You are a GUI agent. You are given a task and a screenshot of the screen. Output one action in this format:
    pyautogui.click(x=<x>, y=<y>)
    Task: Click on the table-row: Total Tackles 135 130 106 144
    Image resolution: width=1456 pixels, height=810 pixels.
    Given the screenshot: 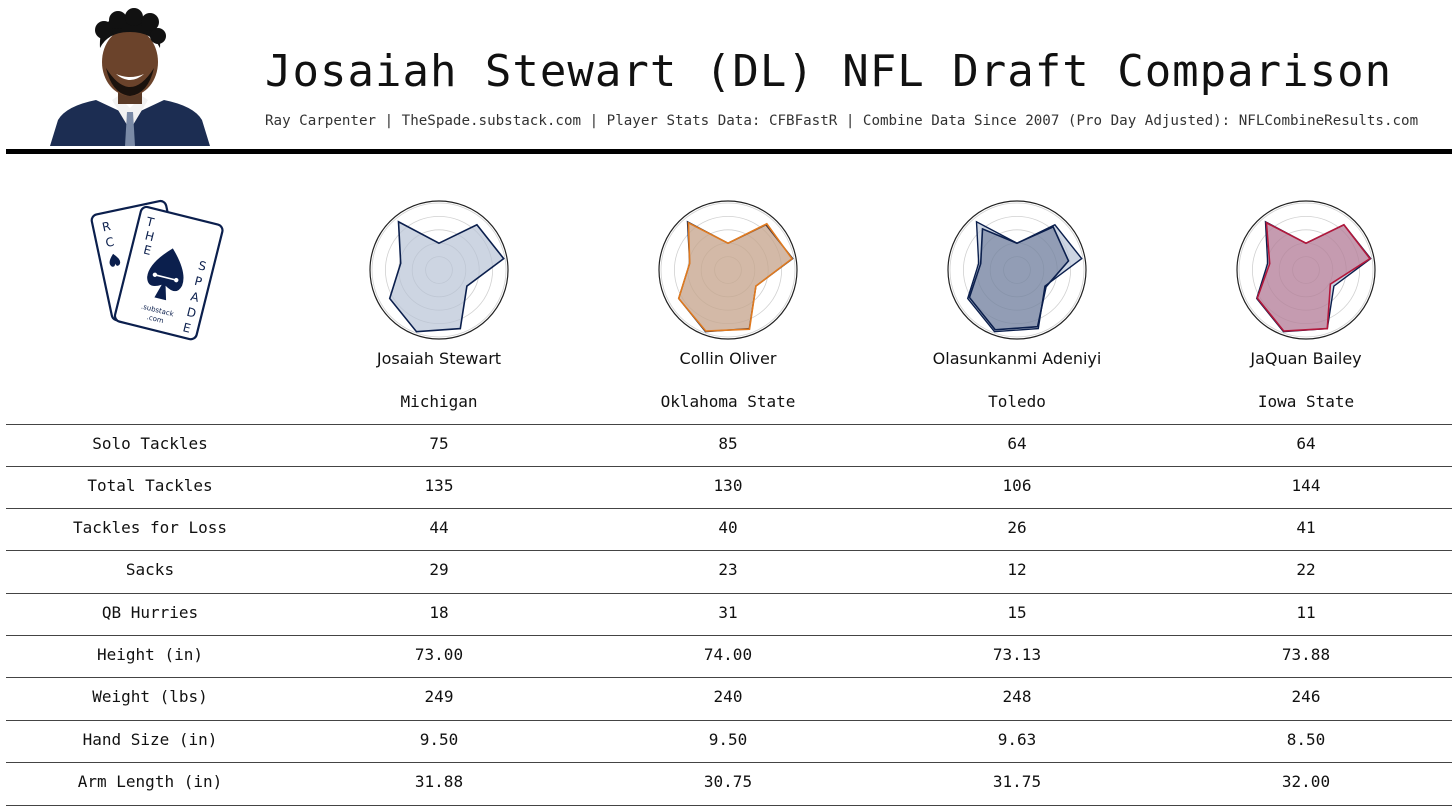 What is the action you would take?
    pyautogui.click(x=729, y=487)
    